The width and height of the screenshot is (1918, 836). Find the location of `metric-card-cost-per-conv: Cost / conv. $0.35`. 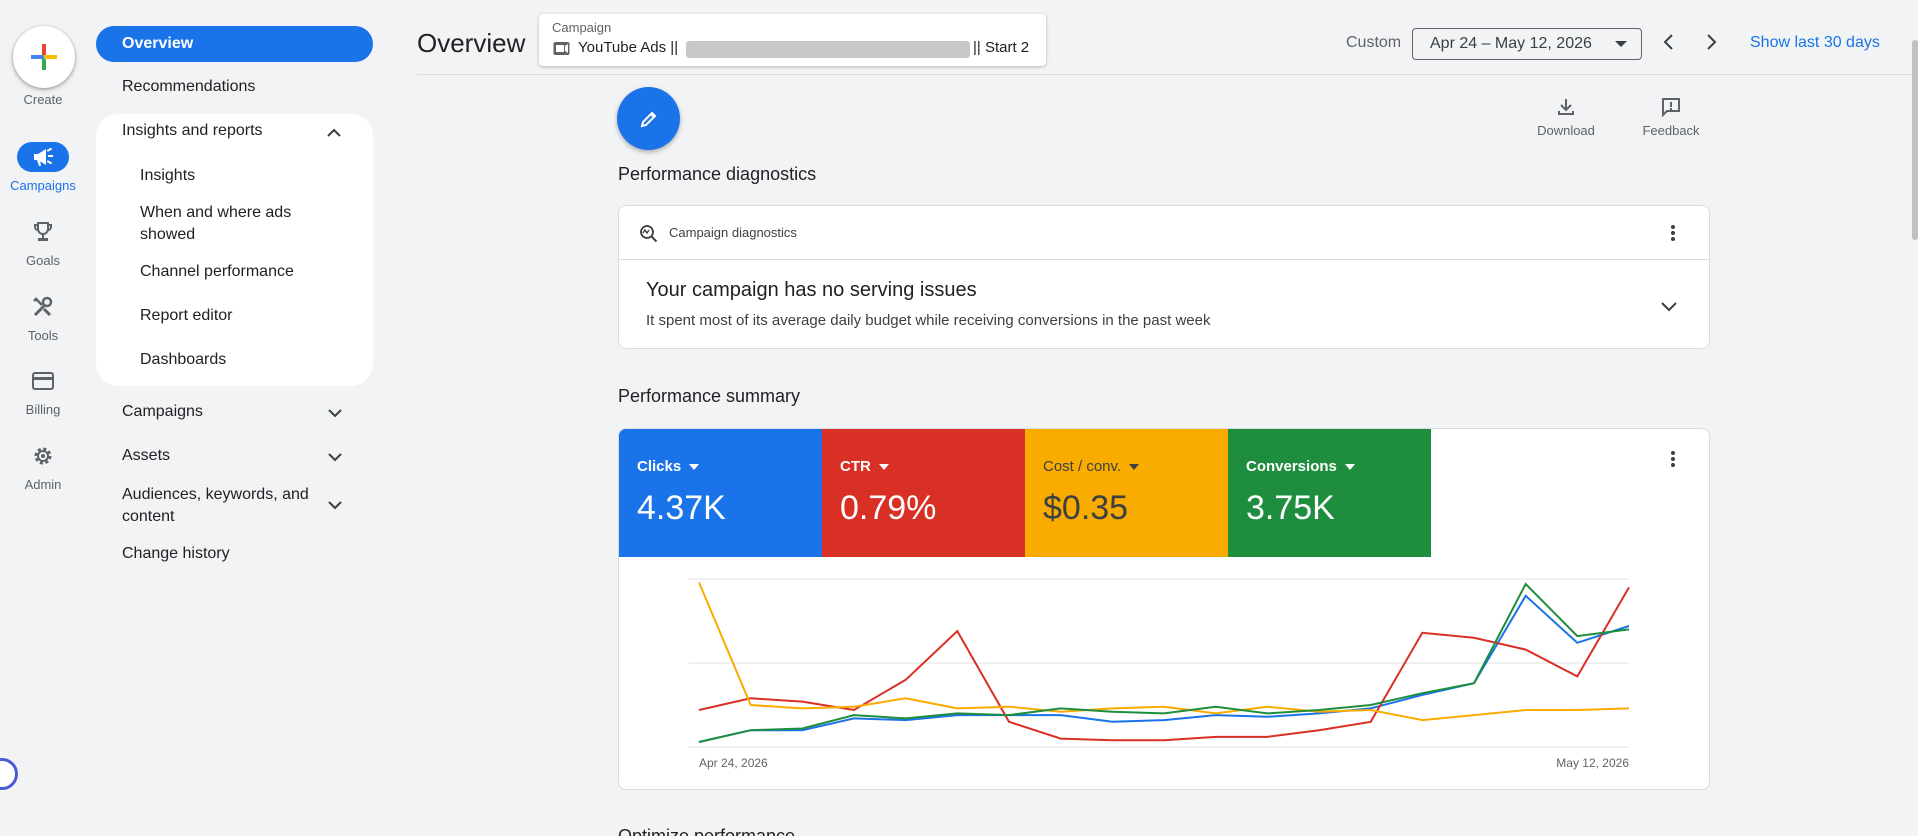

metric-card-cost-per-conv: Cost / conv. $0.35 is located at coordinates (1126, 493).